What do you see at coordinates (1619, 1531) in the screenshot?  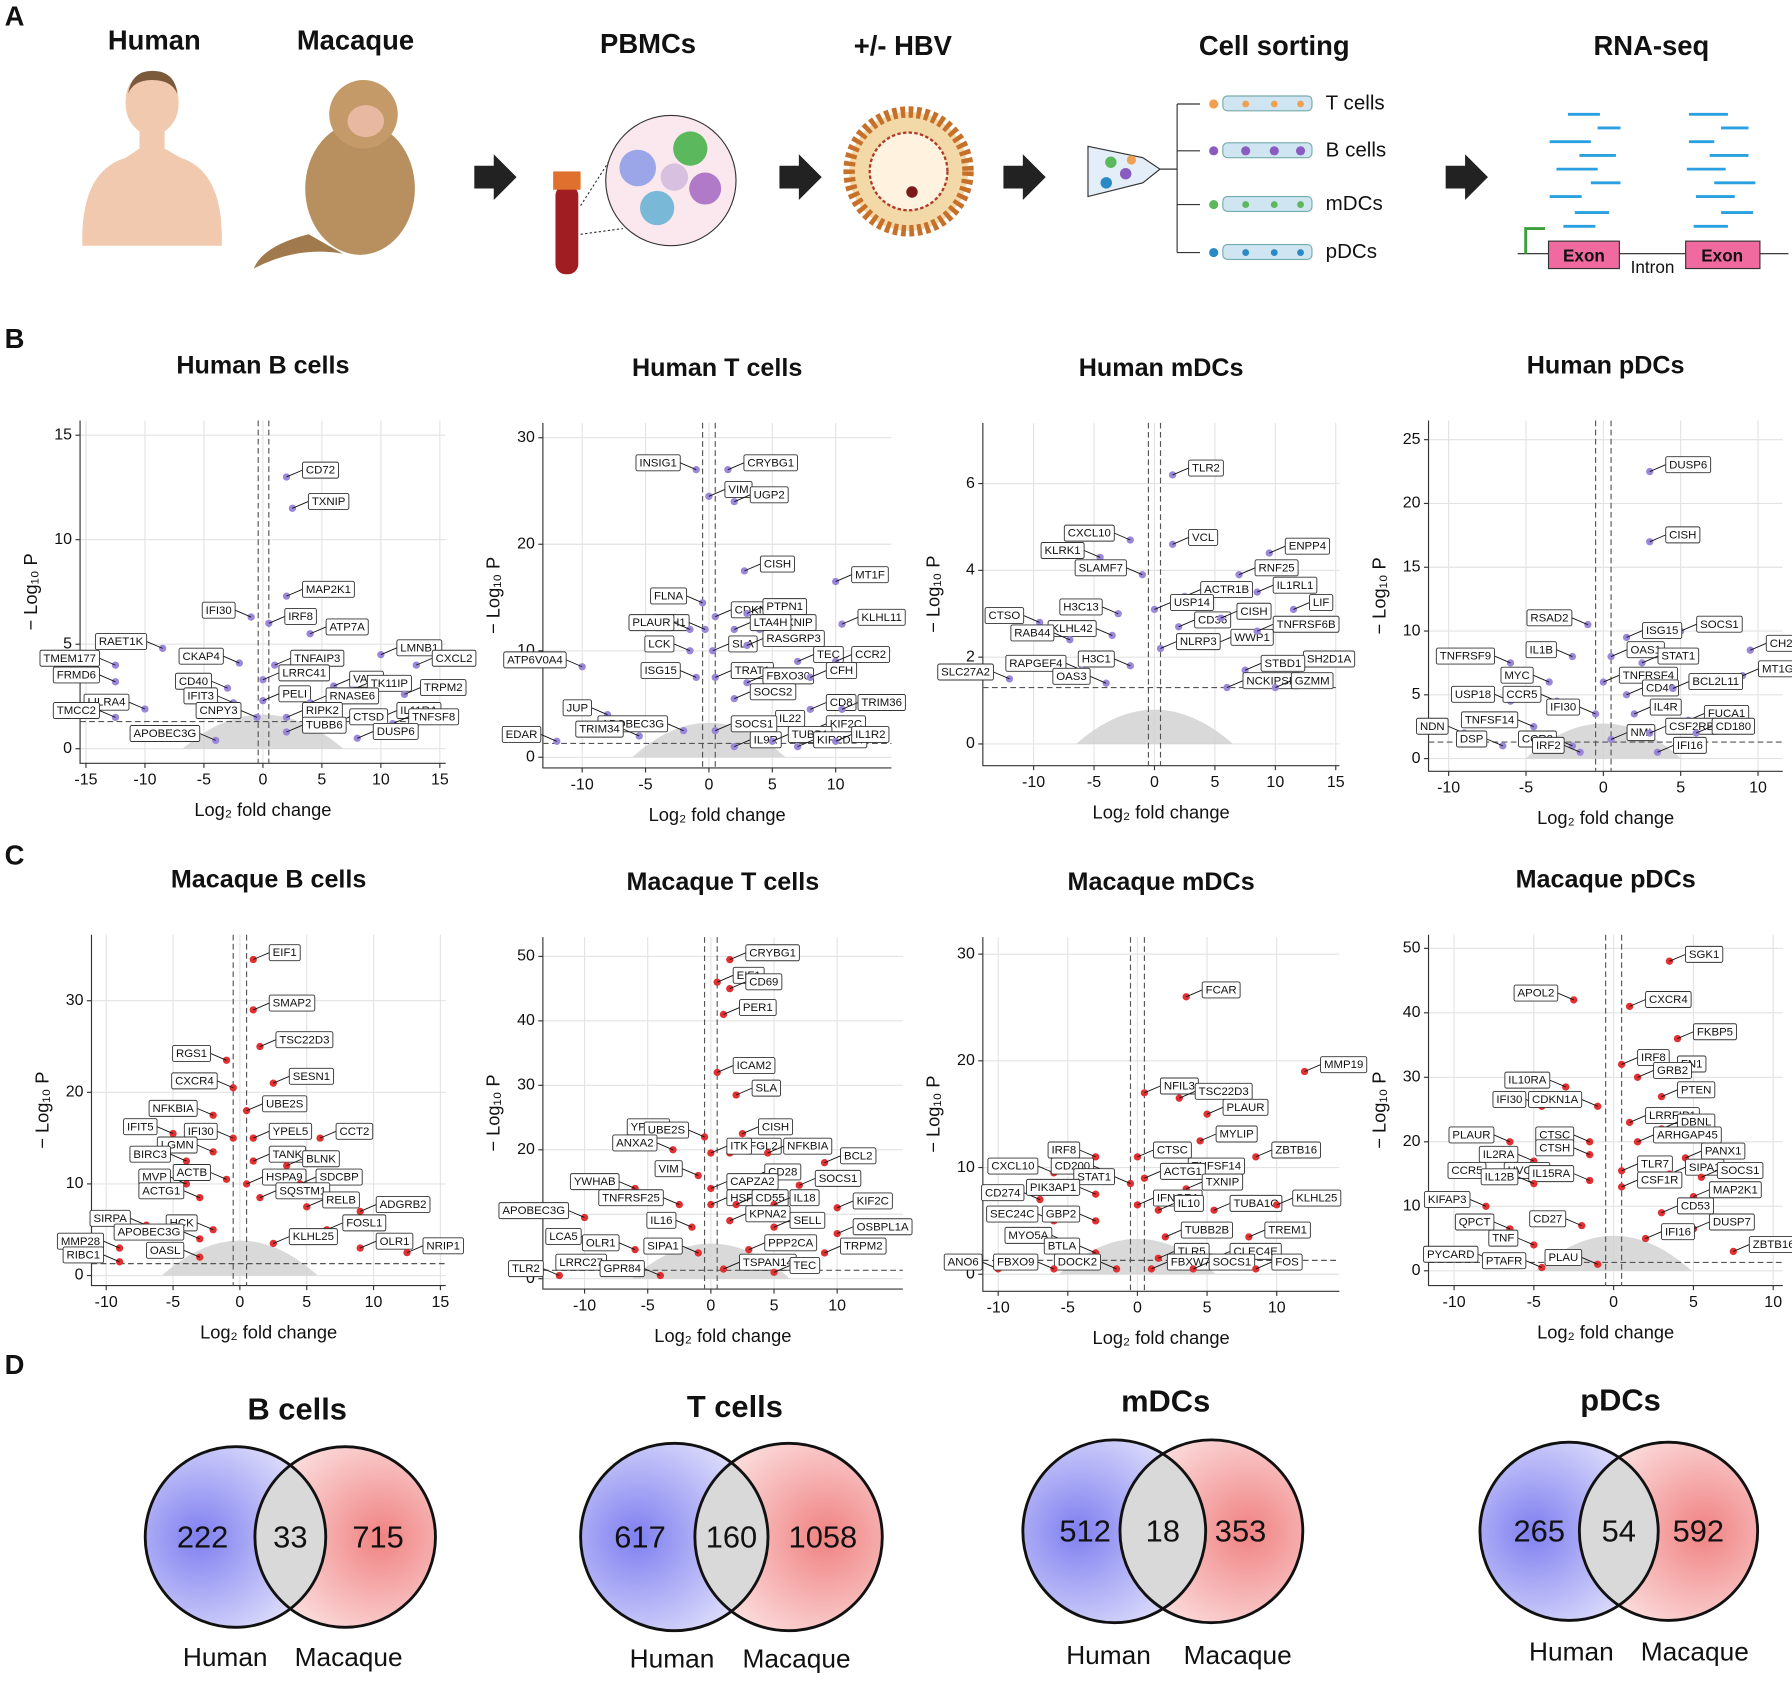 I see `venn-overlap` at bounding box center [1619, 1531].